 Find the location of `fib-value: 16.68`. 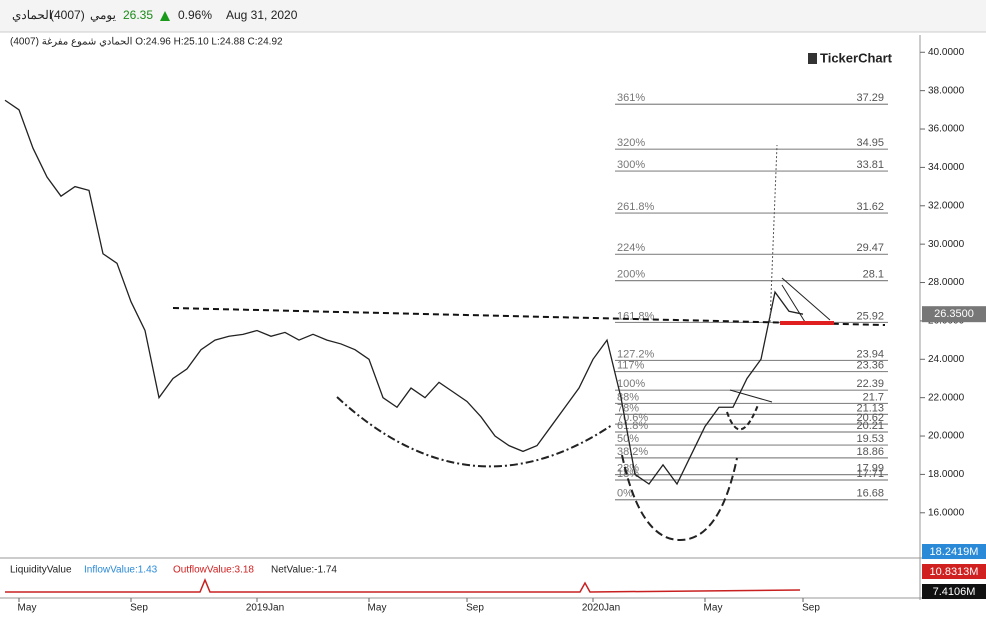

fib-value: 16.68 is located at coordinates (870, 494).